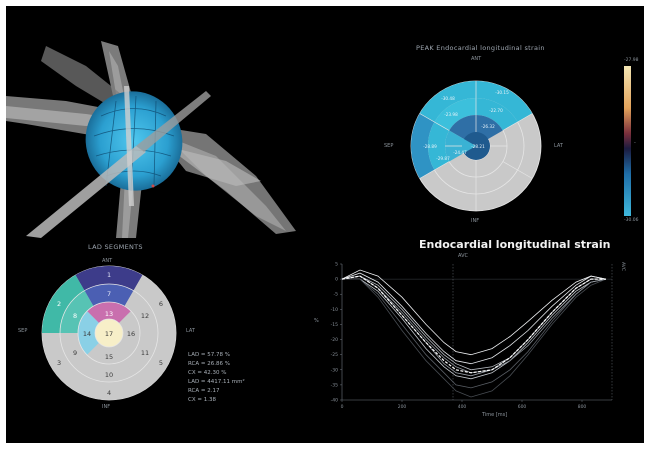 This screenshot has width=651, height=449. What do you see at coordinates (502, 92) in the screenshot?
I see `bullseye-value-1: -30.15` at bounding box center [502, 92].